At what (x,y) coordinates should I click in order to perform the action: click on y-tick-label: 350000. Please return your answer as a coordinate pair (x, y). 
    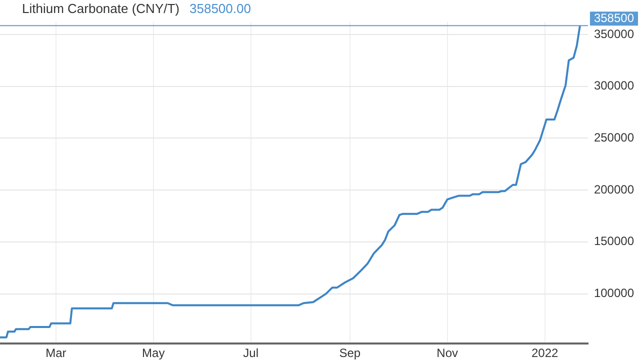
    Looking at the image, I should click on (614, 33).